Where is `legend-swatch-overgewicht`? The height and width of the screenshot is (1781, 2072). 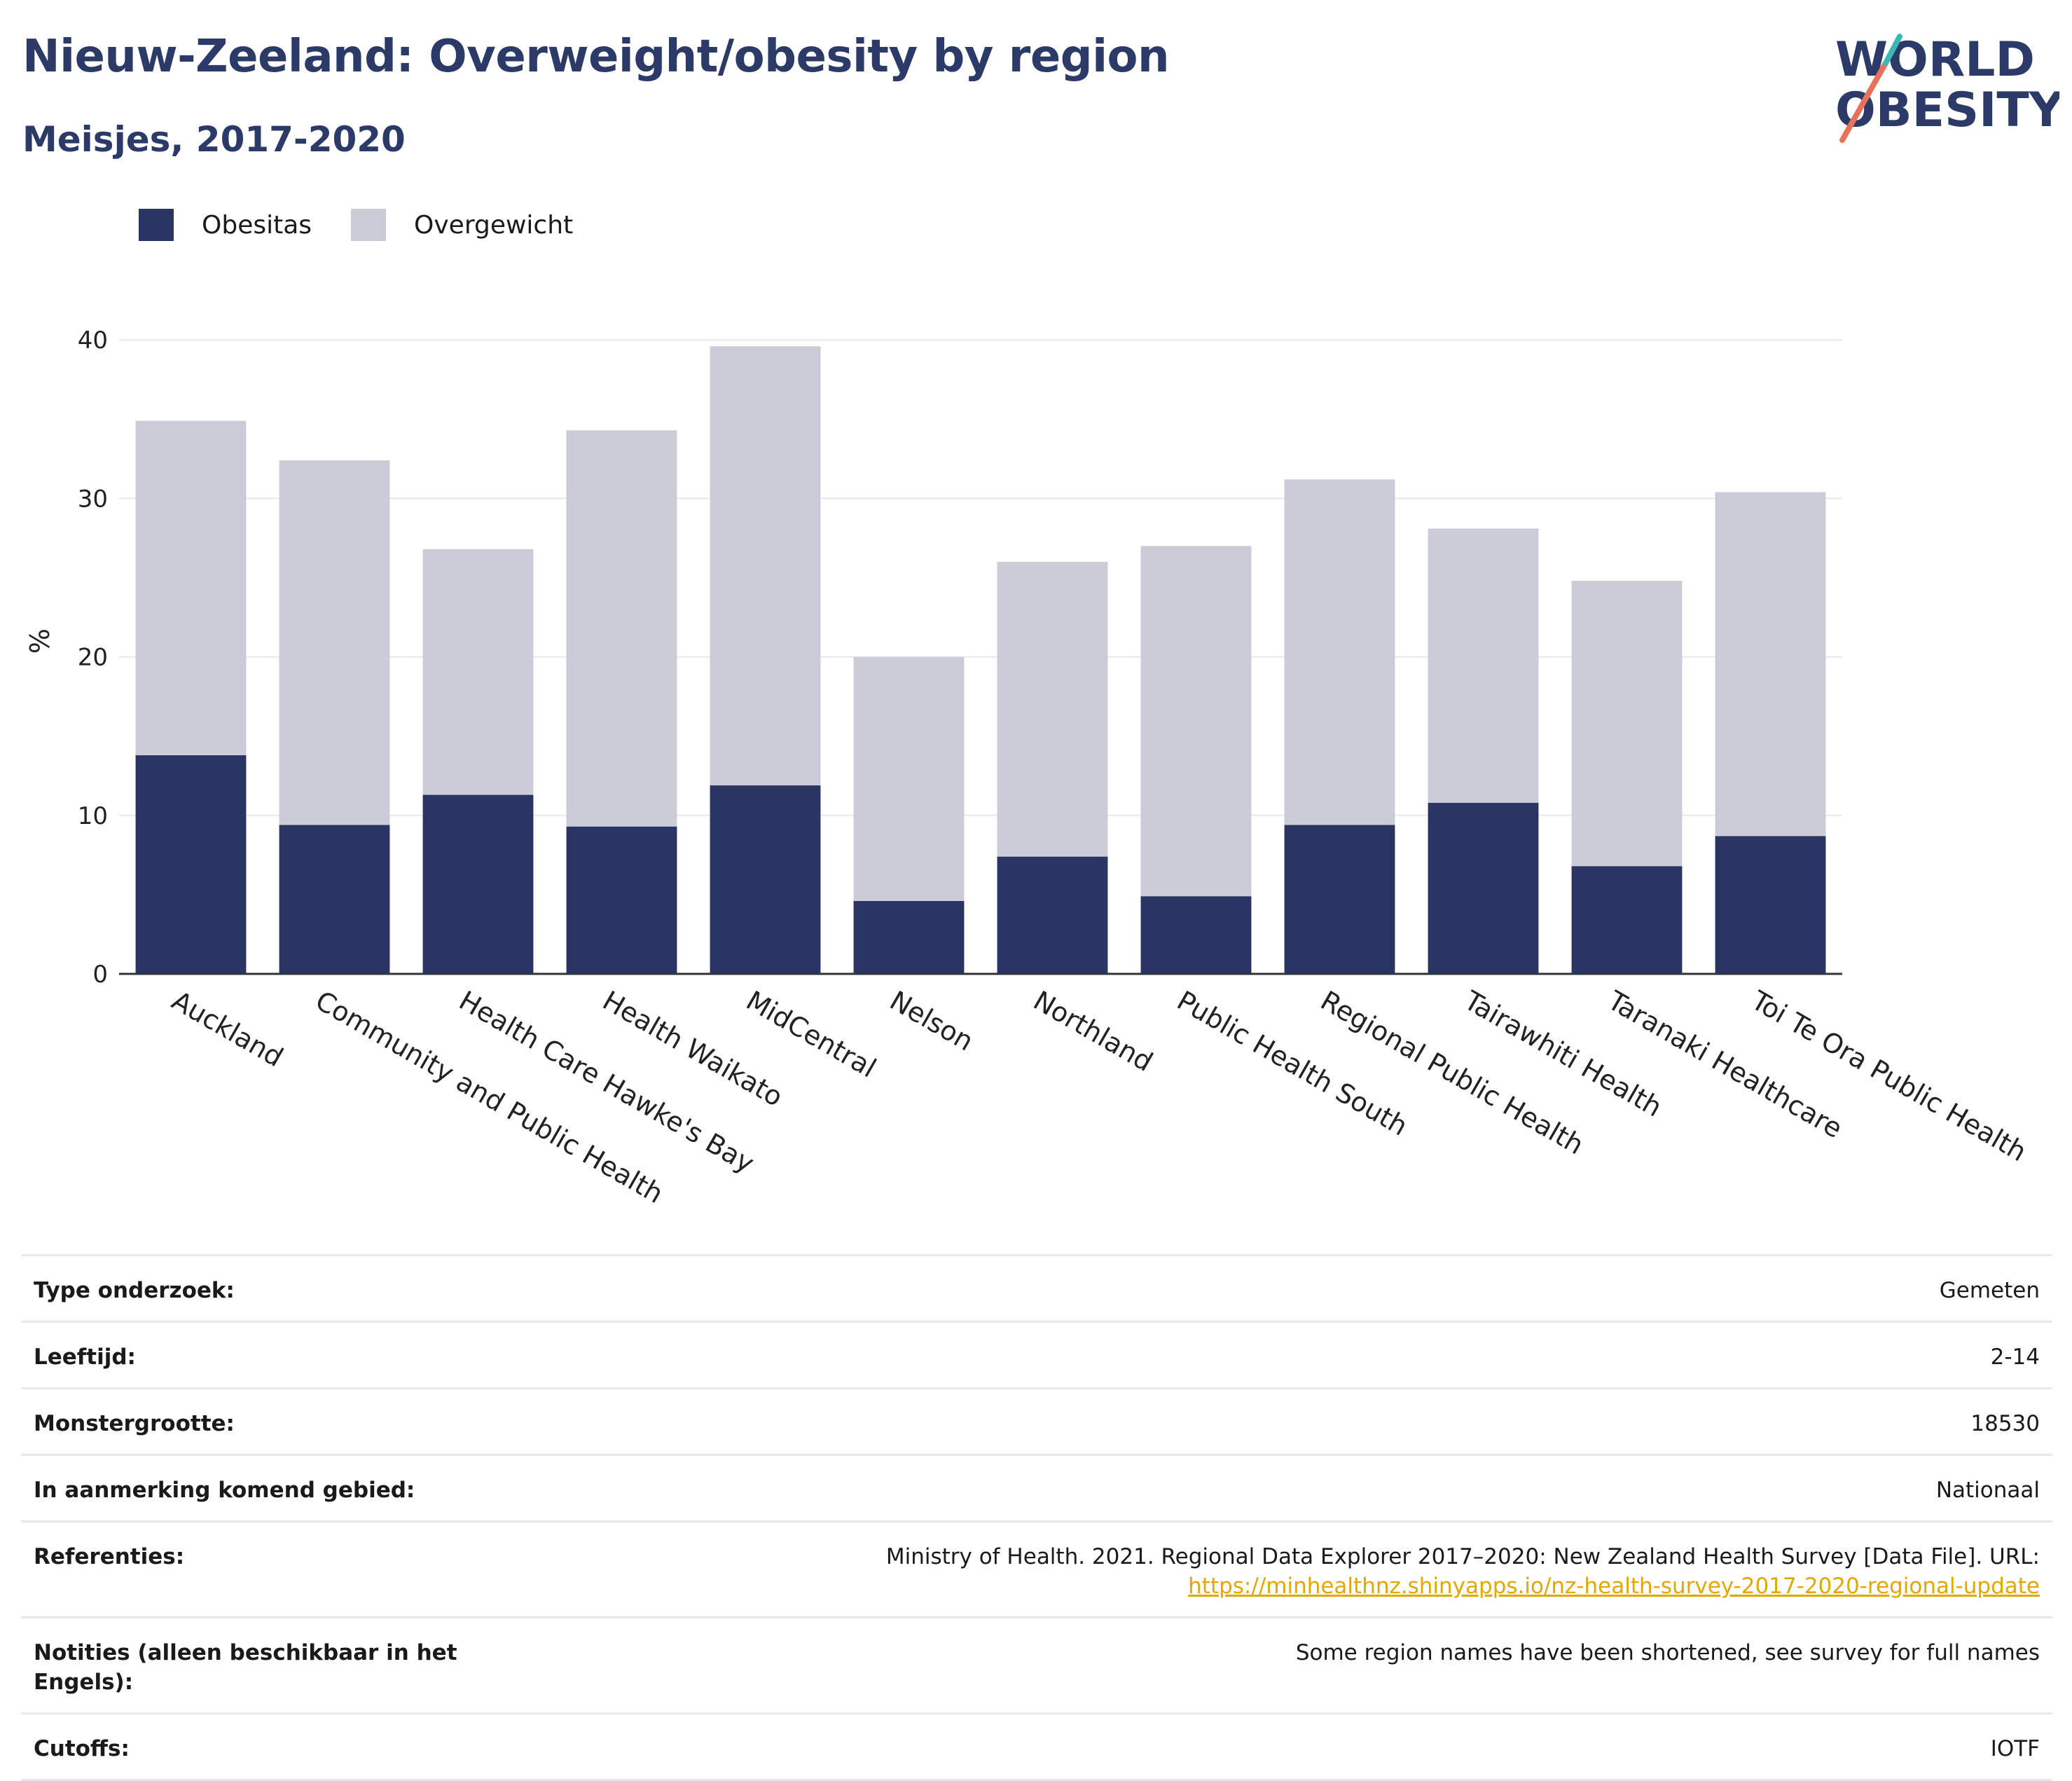 legend-swatch-overgewicht is located at coordinates (369, 225).